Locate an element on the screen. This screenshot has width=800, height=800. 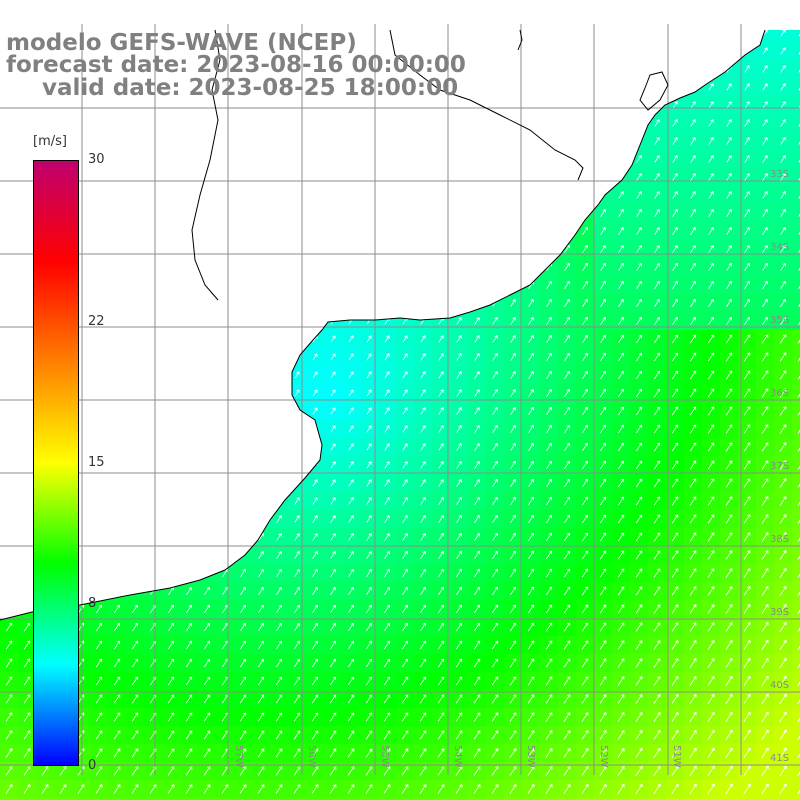
latitude-label: 39S is located at coordinates (779, 612).